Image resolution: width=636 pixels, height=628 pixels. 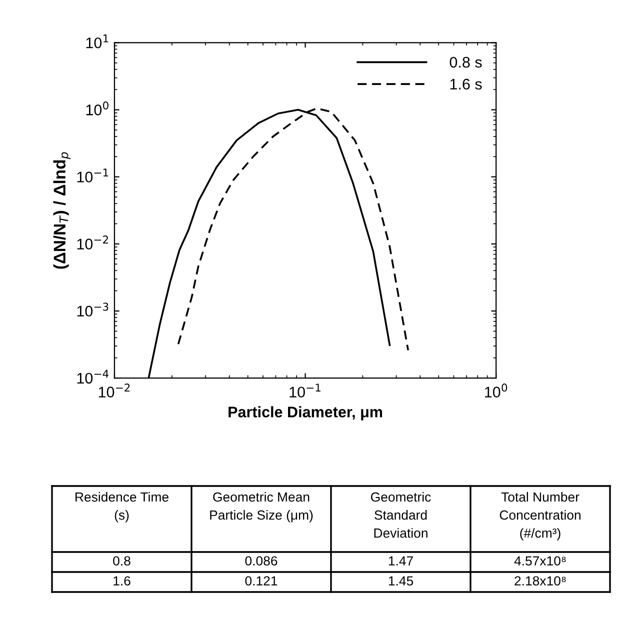 I want to click on text: 1.47, so click(x=400, y=561).